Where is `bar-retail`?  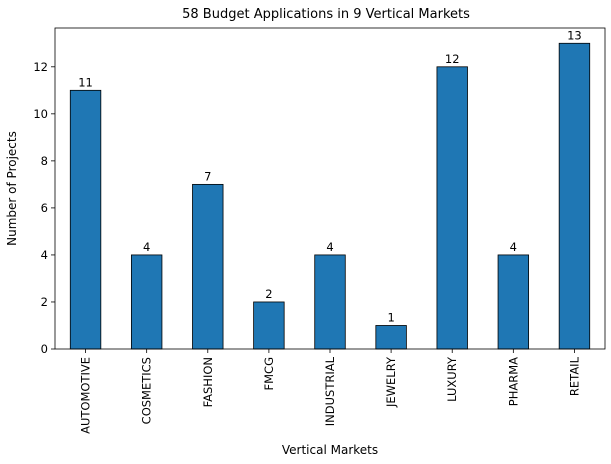
bar-retail is located at coordinates (574, 196).